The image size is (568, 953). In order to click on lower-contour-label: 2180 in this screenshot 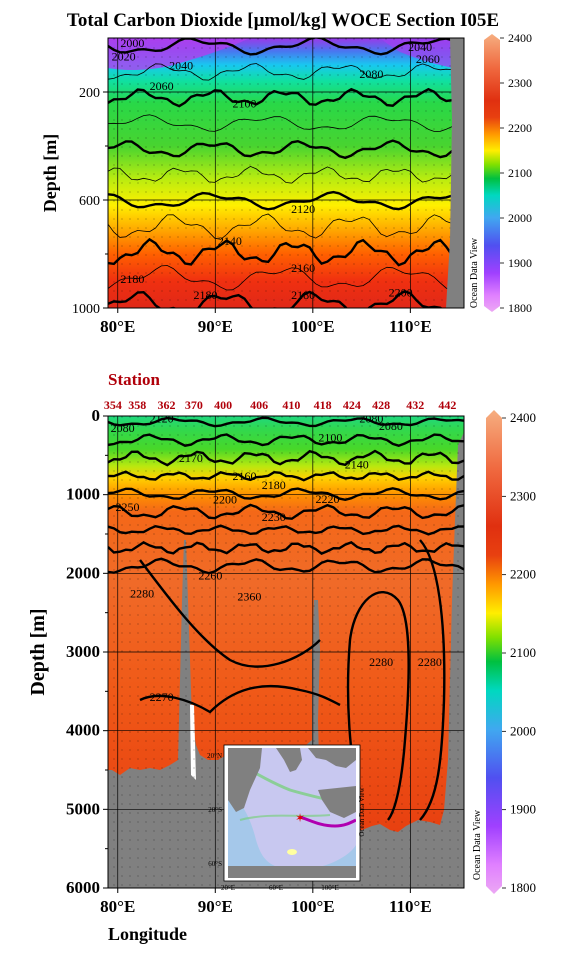, I will do `click(274, 485)`.